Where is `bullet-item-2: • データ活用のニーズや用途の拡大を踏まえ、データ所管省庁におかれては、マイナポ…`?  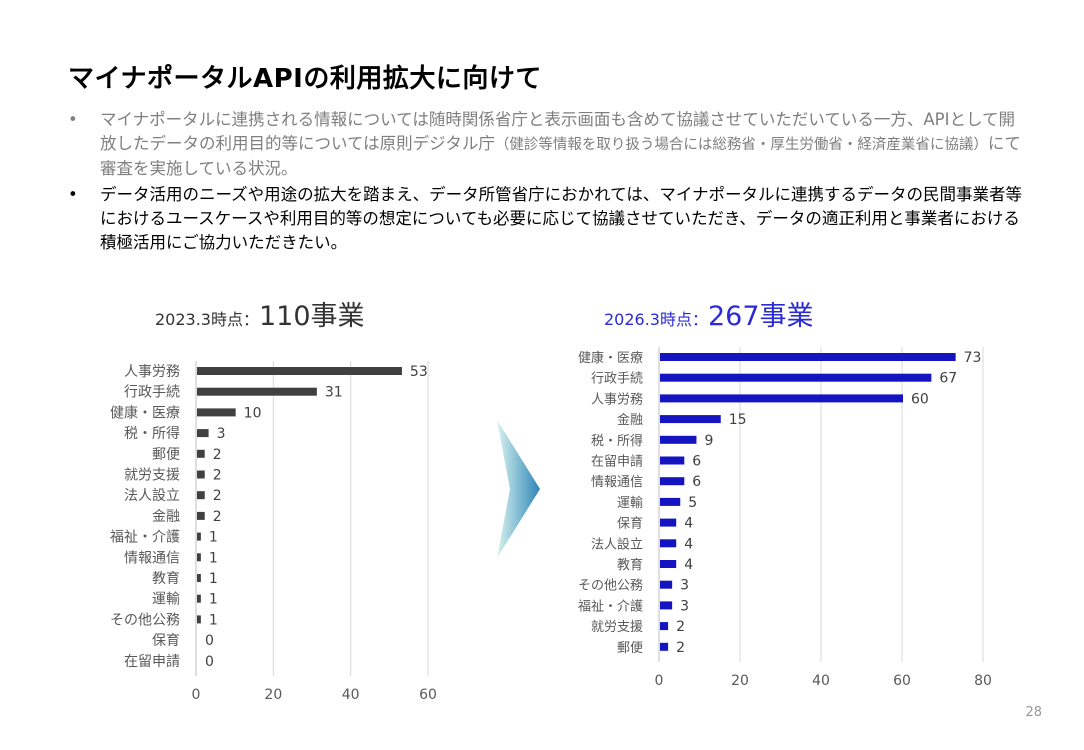 bullet-item-2: • データ活用のニーズや用途の拡大を踏まえ、データ所管省庁におかれては、マイナポ… is located at coordinates (545, 219).